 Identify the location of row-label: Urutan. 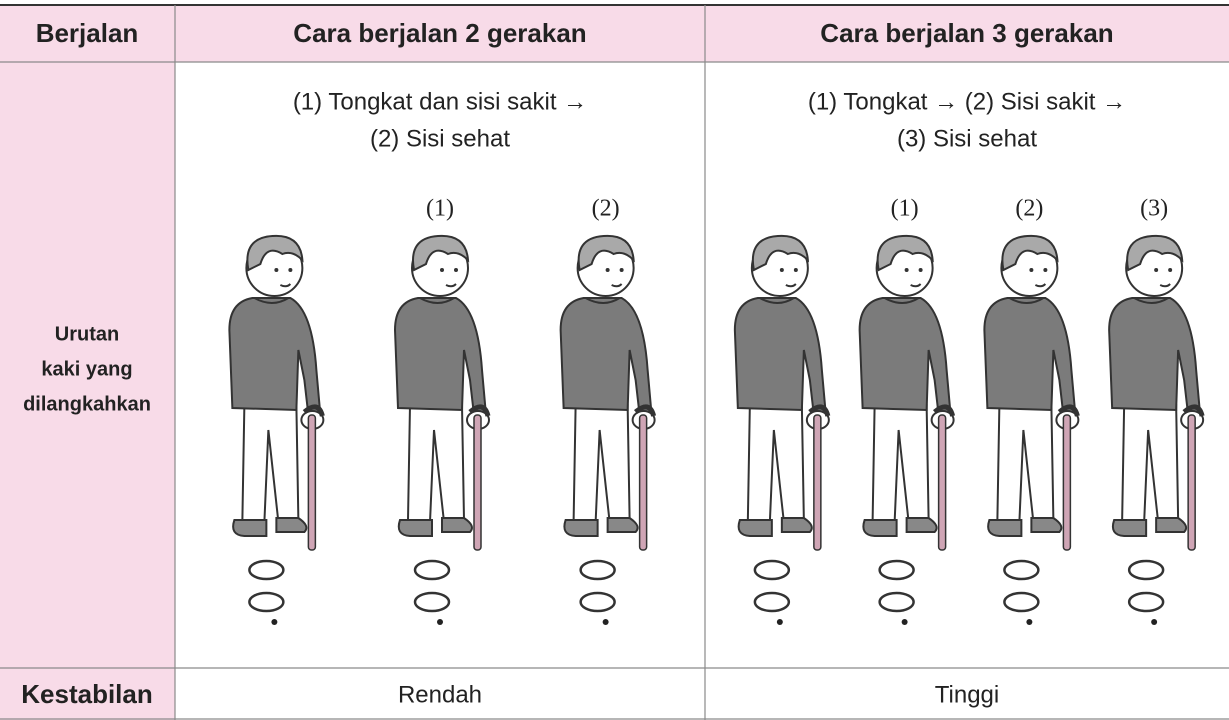
(87, 334).